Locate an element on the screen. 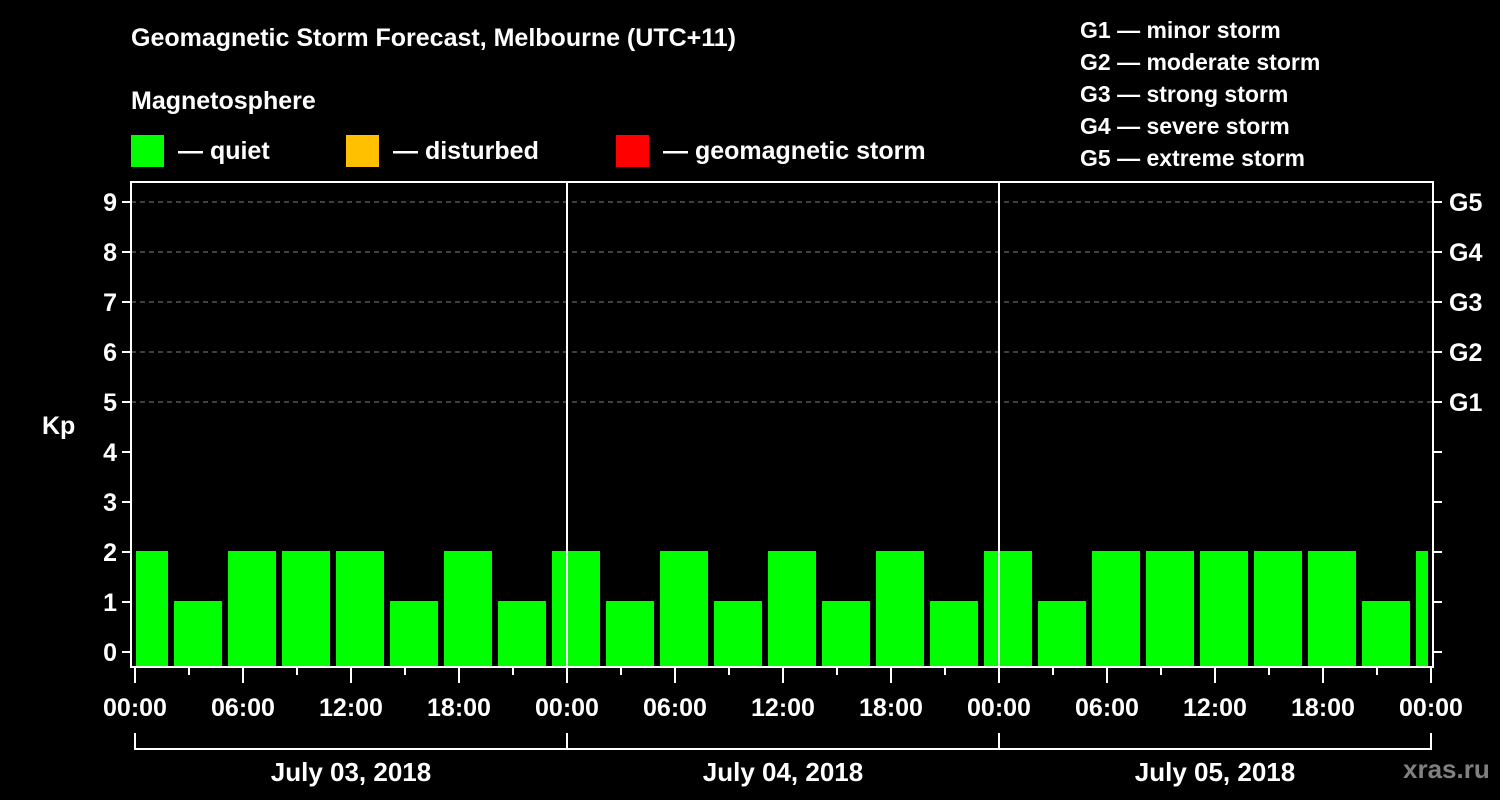  legend-swatch-storm is located at coordinates (632, 151).